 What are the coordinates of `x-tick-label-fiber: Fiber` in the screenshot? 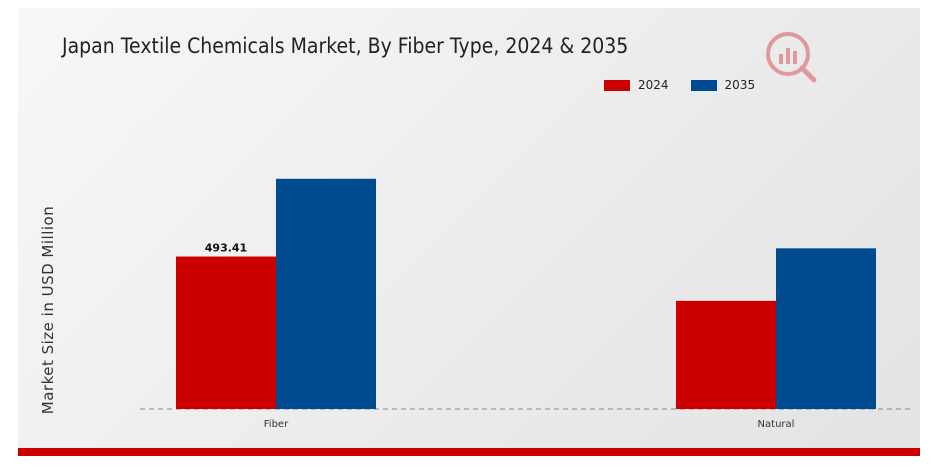 It's located at (276, 424).